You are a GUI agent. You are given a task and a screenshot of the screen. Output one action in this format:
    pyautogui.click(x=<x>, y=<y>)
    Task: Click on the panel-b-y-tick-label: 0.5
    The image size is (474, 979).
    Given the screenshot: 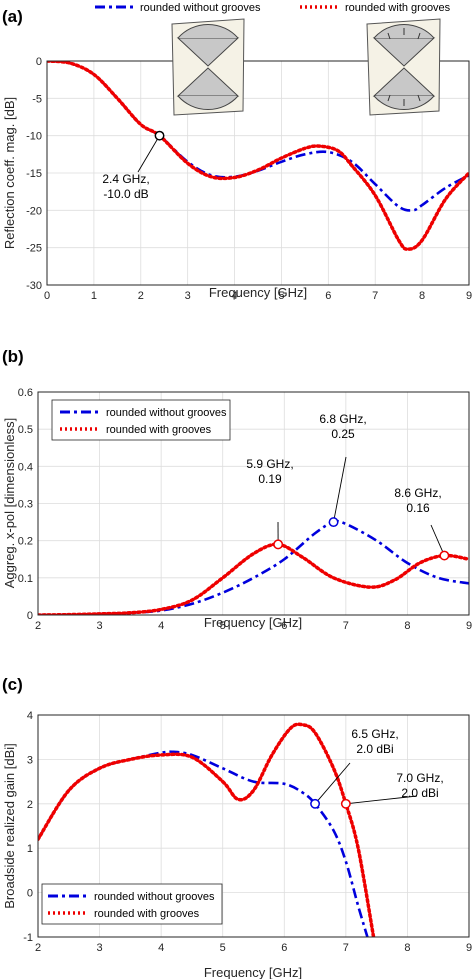 What is the action you would take?
    pyautogui.click(x=25, y=430)
    